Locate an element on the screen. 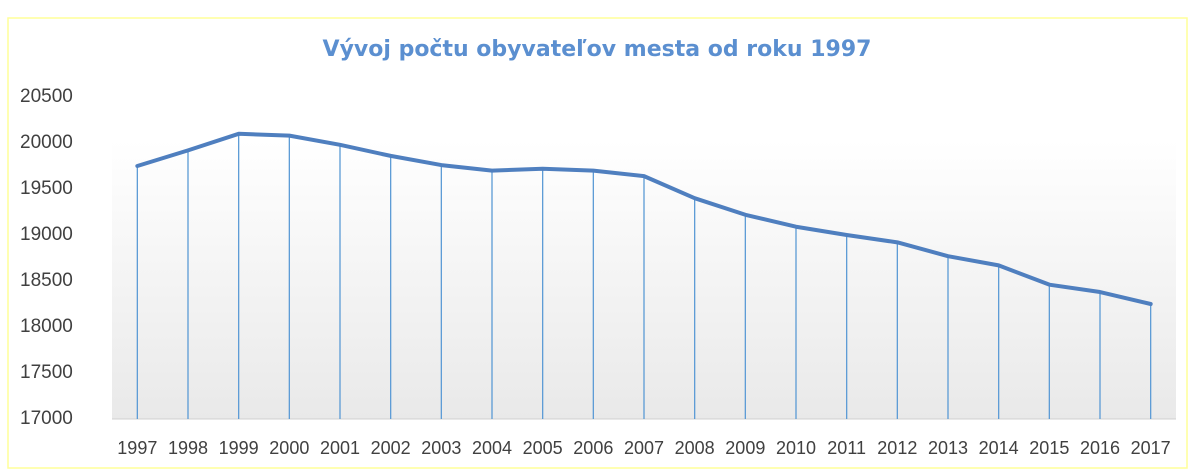 The width and height of the screenshot is (1195, 476). x-tick-label: 2012 is located at coordinates (897, 448).